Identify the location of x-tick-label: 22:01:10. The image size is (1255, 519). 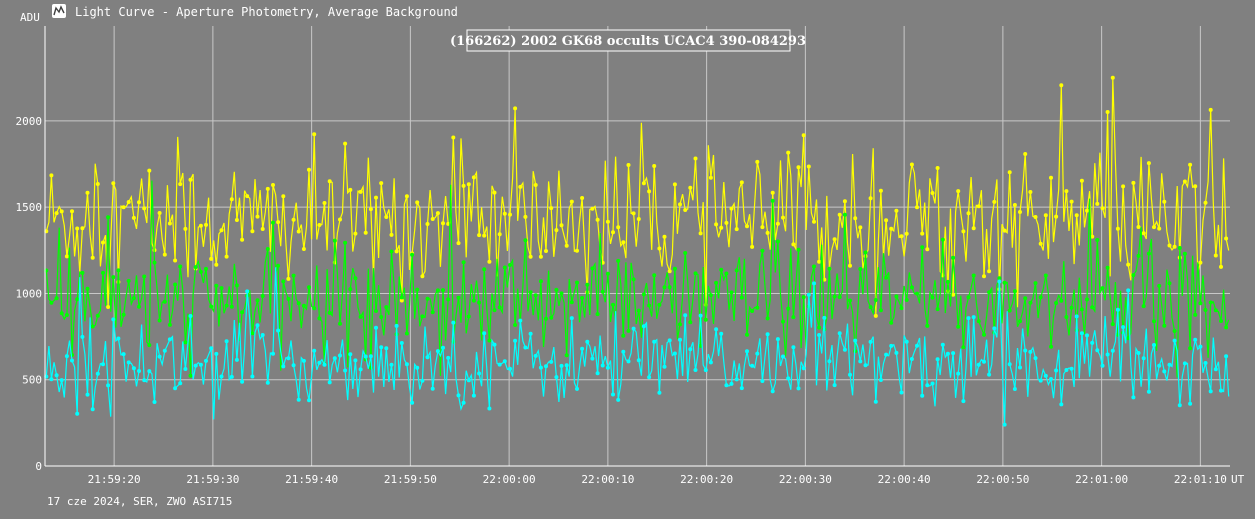
(1200, 479).